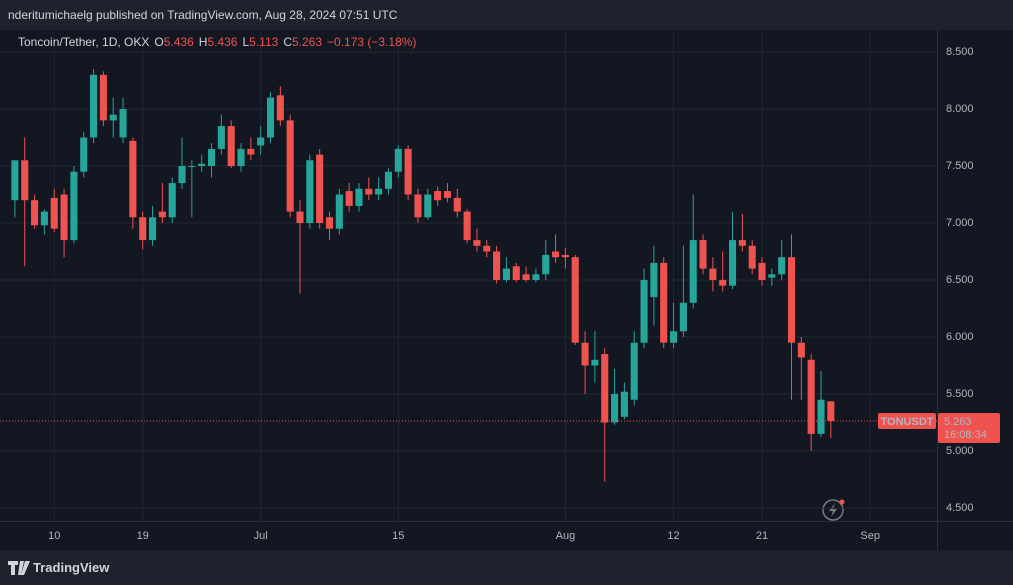  Describe the element at coordinates (506, 567) in the screenshot. I see `footer-bar: TradingView` at that location.